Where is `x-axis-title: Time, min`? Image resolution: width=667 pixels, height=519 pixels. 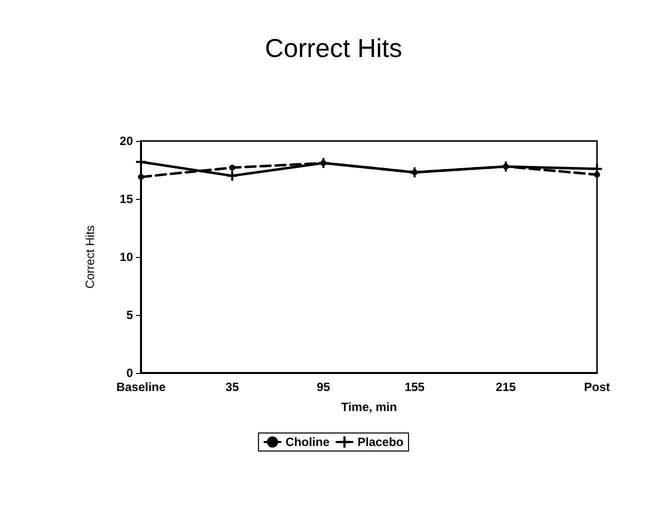 x-axis-title: Time, min is located at coordinates (369, 407).